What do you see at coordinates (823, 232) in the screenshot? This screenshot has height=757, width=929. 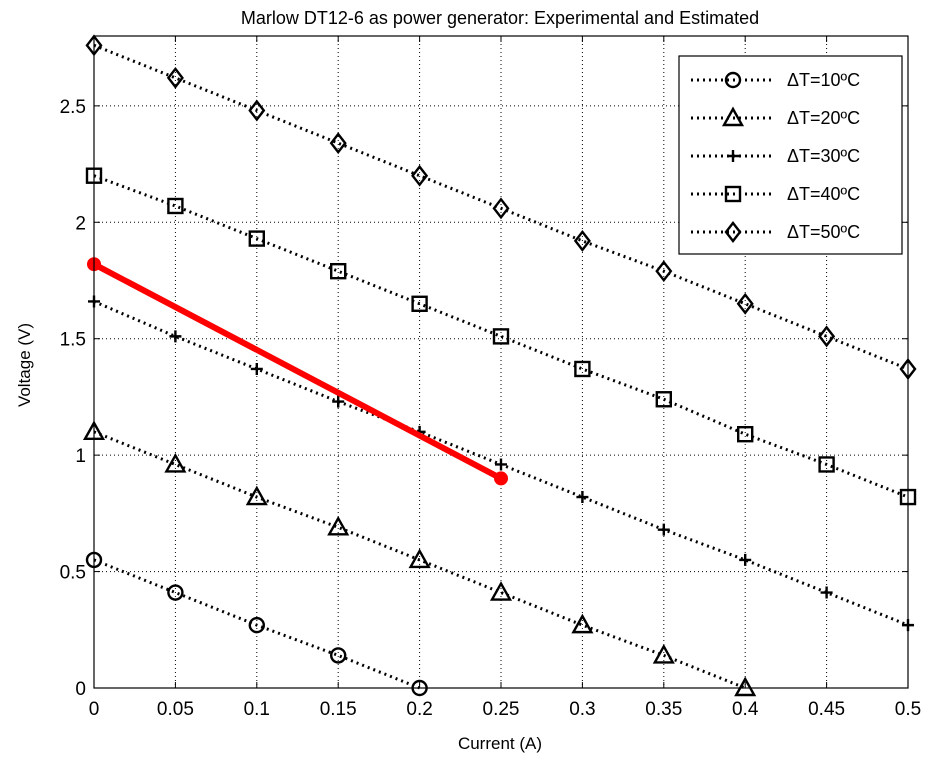 I see `legend-label: ΔT=50ºC` at bounding box center [823, 232].